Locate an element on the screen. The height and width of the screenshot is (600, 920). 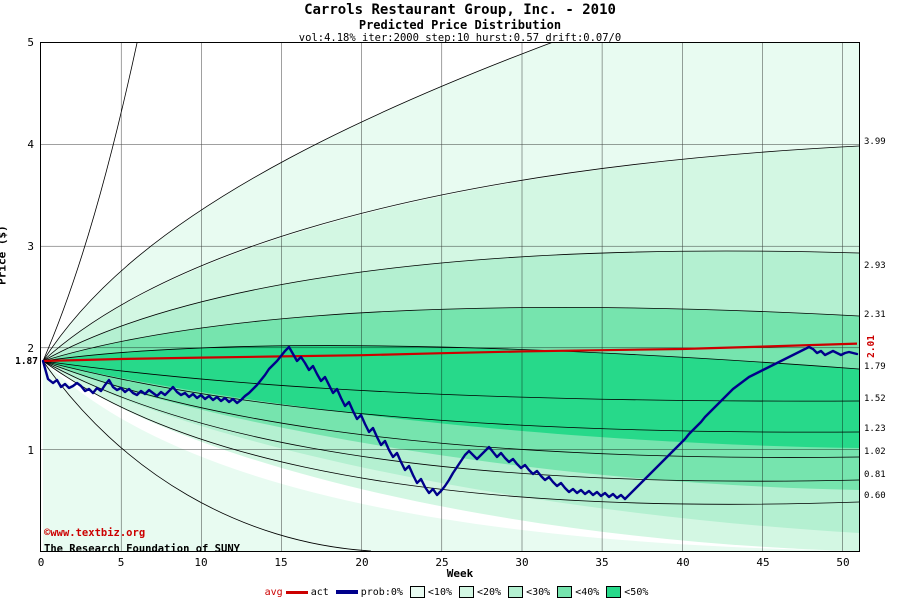
series-avg-line is located at coordinates (450, 352).